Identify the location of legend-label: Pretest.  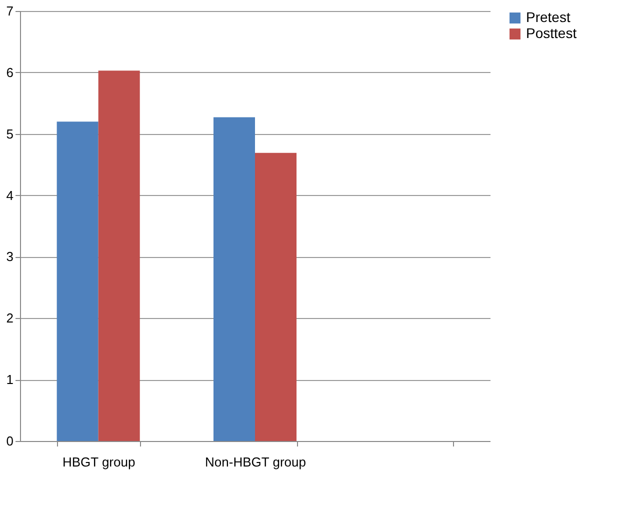
(548, 17).